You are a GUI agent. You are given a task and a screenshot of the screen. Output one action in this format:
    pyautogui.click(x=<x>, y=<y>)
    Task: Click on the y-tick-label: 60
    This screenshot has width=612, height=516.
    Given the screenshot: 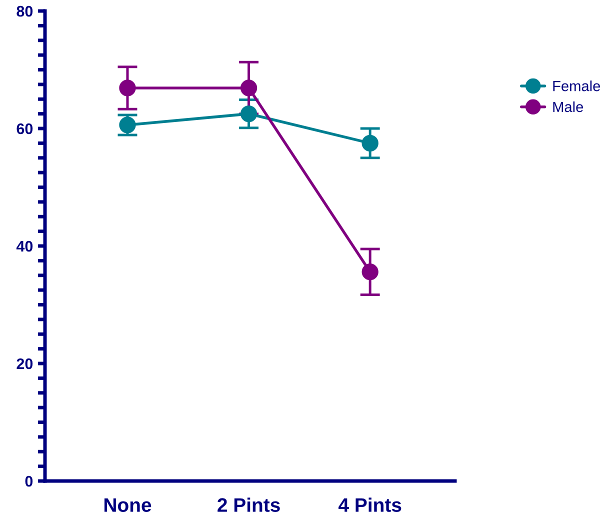 What is the action you would take?
    pyautogui.click(x=24, y=128)
    